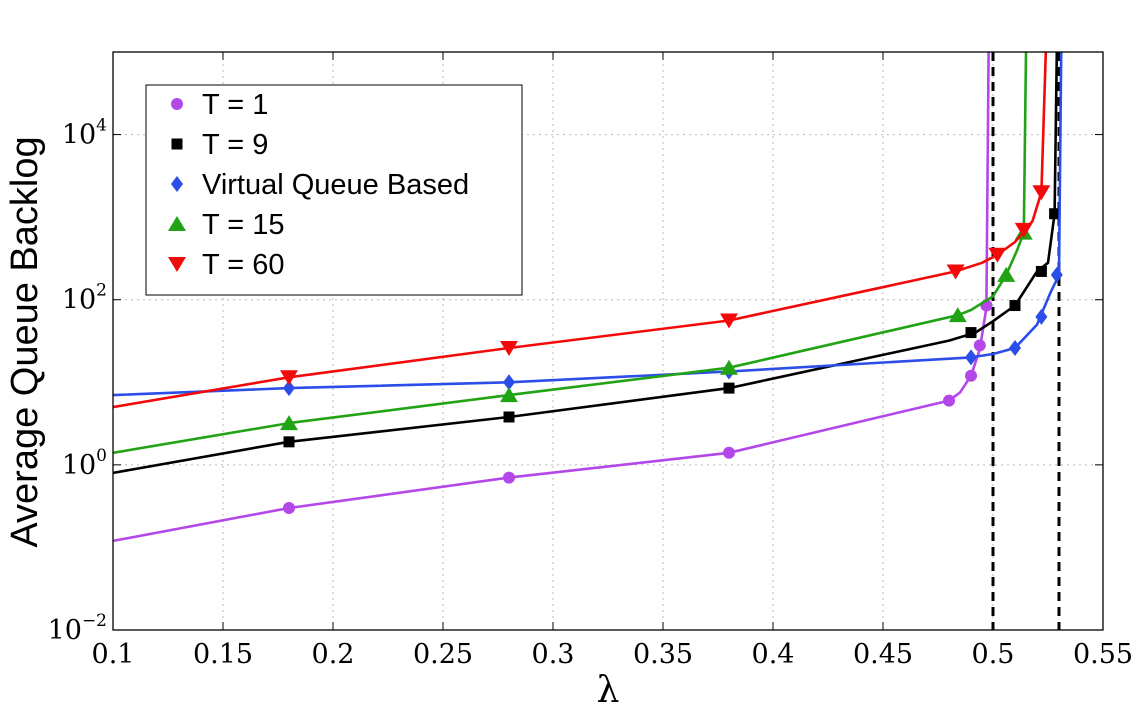  I want to click on x-tick-label: 0.35, so click(663, 654).